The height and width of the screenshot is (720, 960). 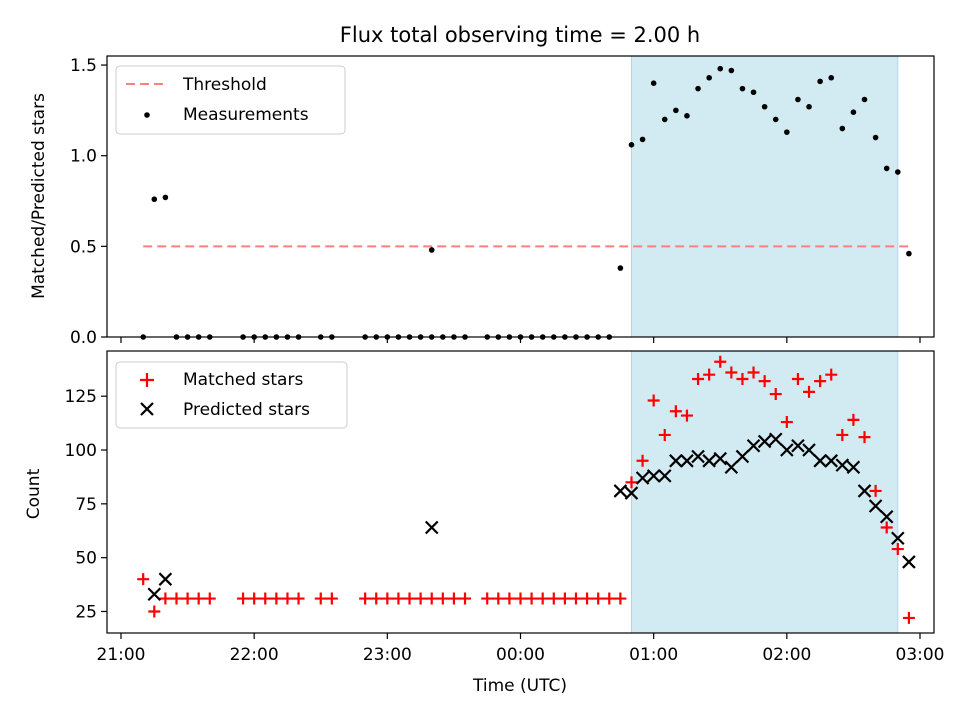 I want to click on x-tick-label: 03:00, so click(x=920, y=655).